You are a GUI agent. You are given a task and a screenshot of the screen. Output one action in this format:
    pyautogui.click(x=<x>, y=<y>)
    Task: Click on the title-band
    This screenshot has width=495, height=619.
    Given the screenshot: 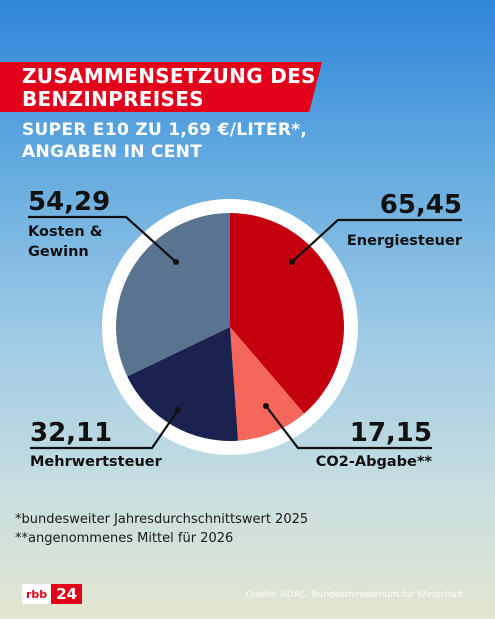 What is the action you would take?
    pyautogui.click(x=161, y=87)
    